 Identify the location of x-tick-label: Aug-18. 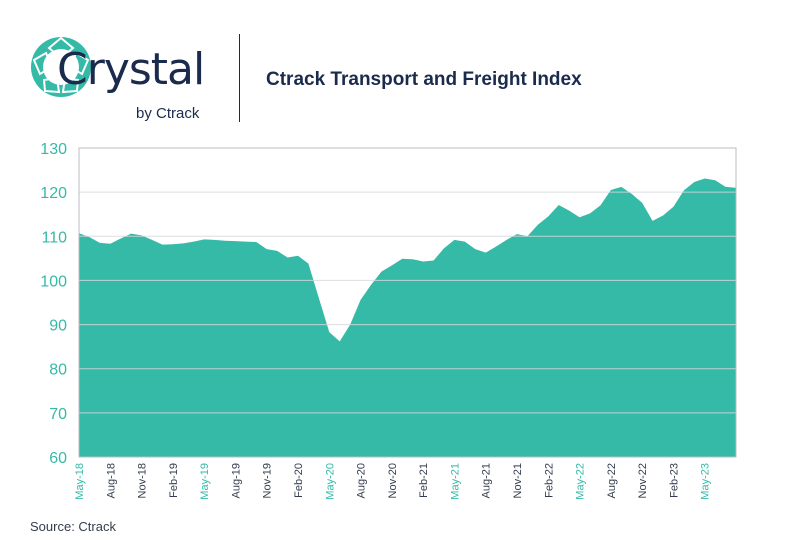
(111, 480).